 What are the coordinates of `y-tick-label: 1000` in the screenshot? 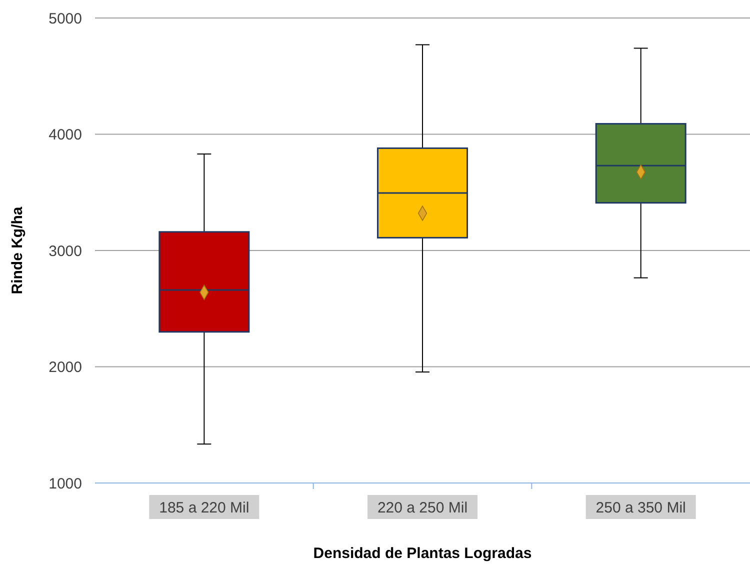 It's located at (65, 483).